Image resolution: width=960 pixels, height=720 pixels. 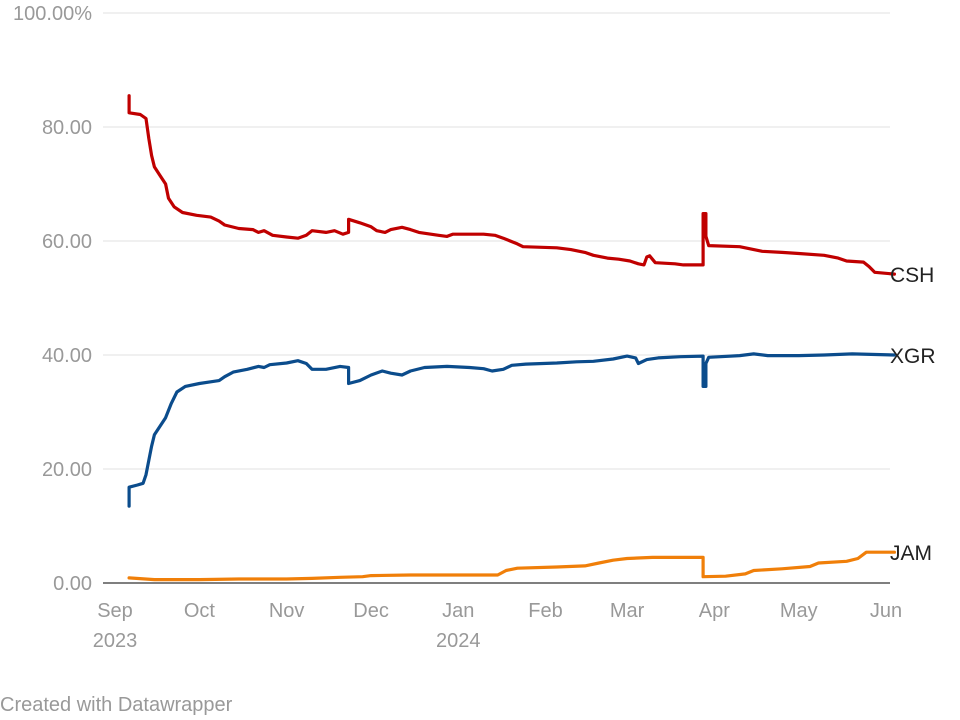 What do you see at coordinates (511, 566) in the screenshot?
I see `series-line-jam` at bounding box center [511, 566].